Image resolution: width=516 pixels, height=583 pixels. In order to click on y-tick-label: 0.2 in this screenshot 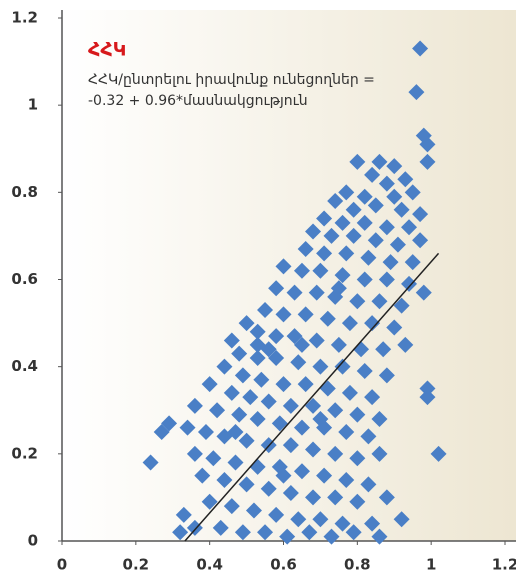, I will do `click(24, 453)`.